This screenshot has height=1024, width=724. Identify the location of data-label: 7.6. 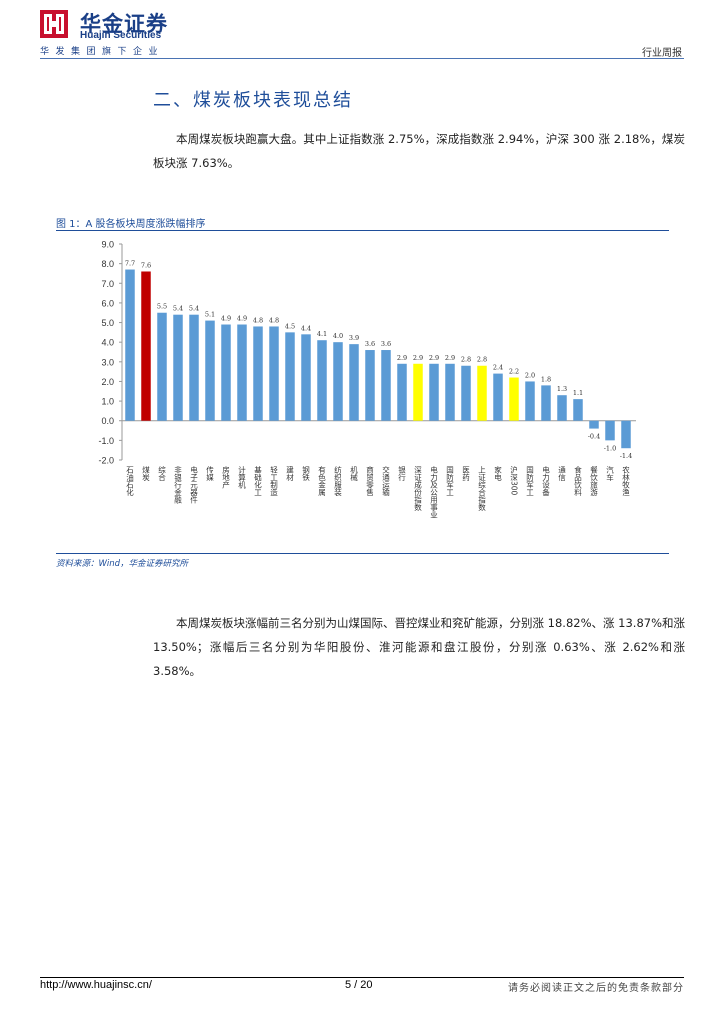
(146, 265).